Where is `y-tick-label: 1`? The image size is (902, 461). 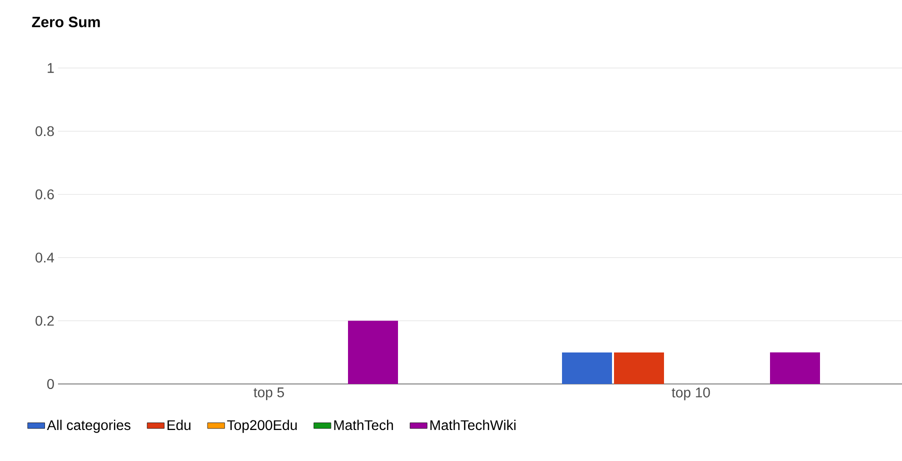
y-tick-label: 1 is located at coordinates (51, 68).